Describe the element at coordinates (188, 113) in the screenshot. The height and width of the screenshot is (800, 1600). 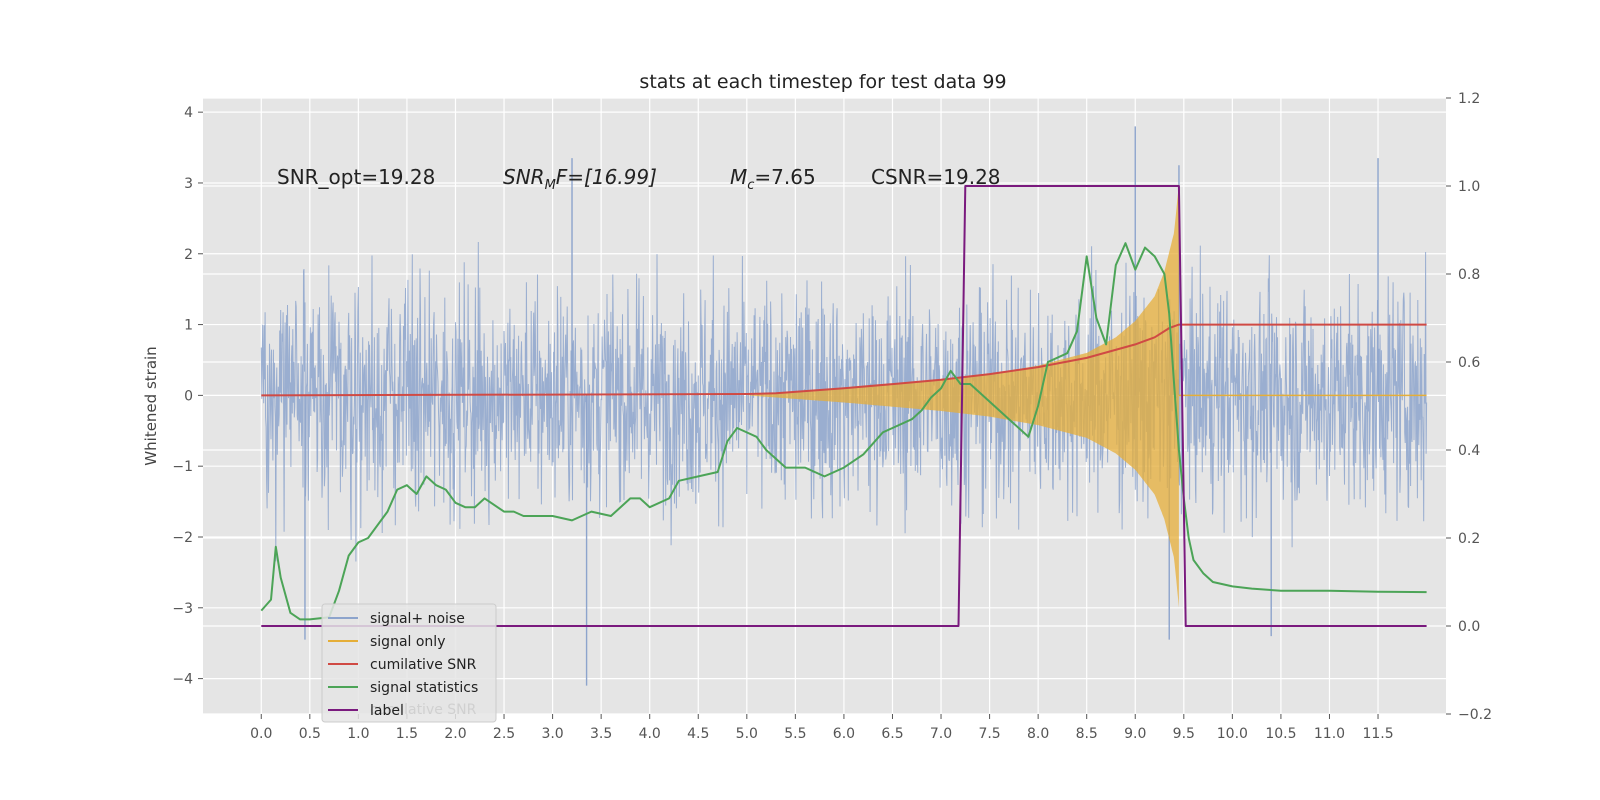
I see `y-tick-label-left: 4` at that location.